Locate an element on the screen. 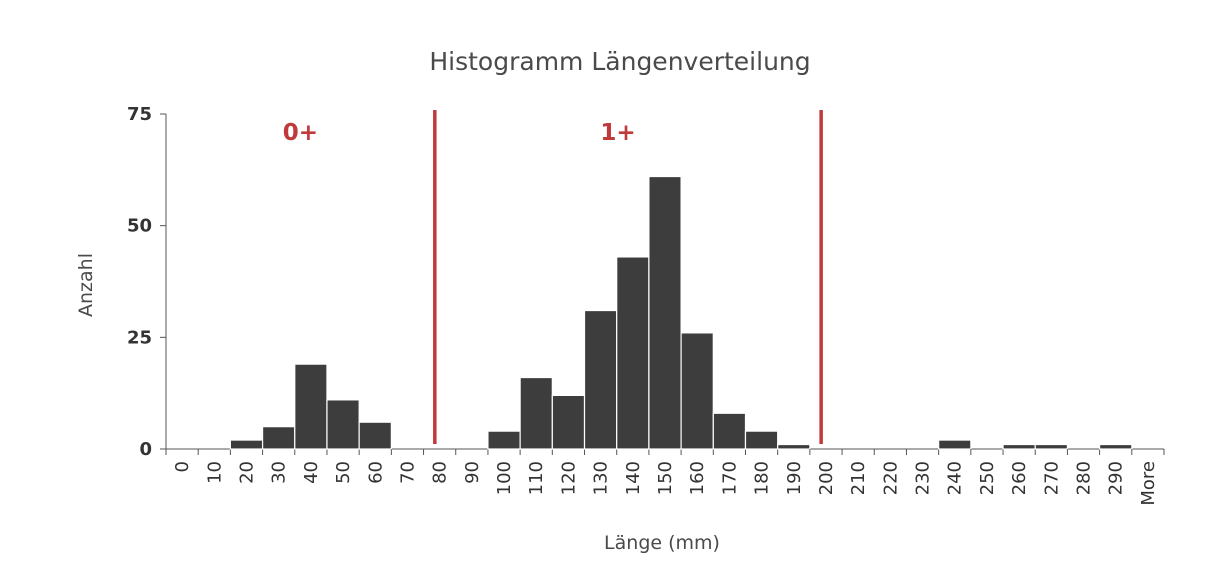 This screenshot has height=588, width=1206. y-tick-label: 75 is located at coordinates (139, 114).